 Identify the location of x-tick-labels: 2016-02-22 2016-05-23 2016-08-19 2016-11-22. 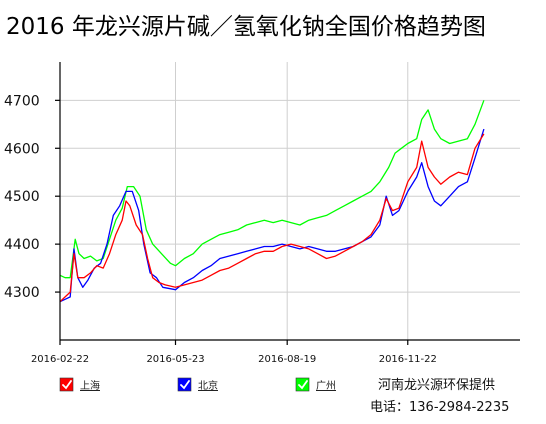
(234, 359).